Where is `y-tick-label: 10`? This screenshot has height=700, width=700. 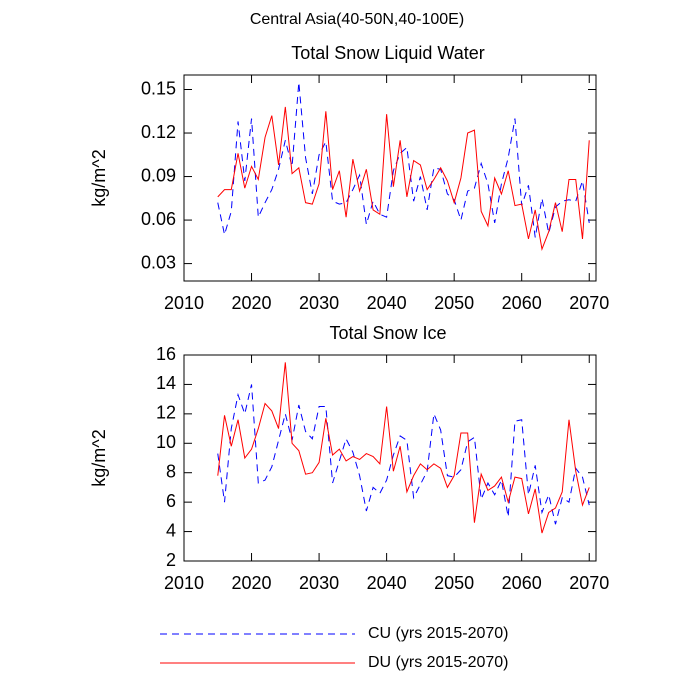 y-tick-label: 10 is located at coordinates (166, 442).